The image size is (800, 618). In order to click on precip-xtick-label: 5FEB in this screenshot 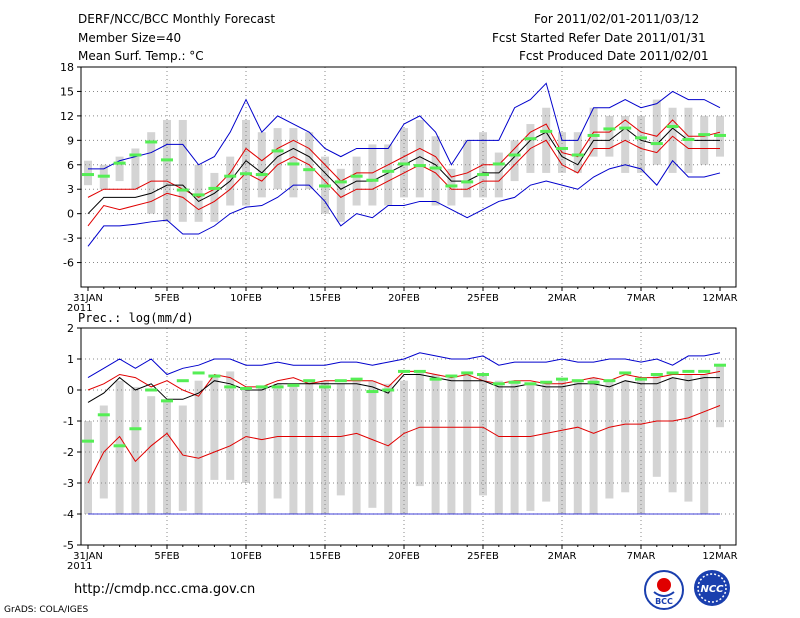, I will do `click(166, 556)`.